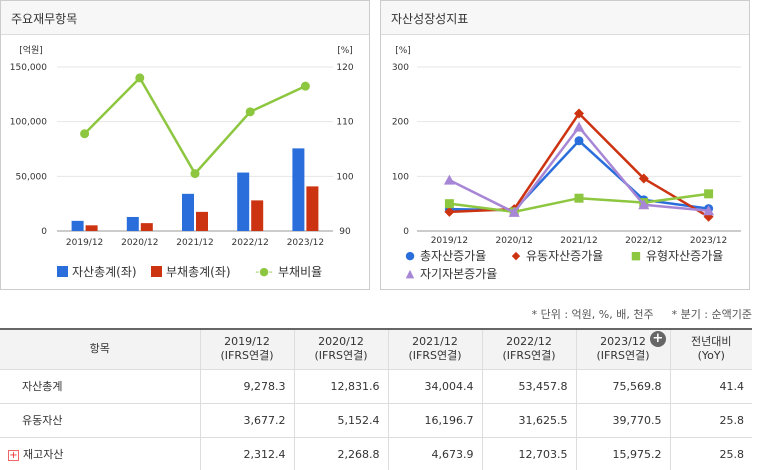 This screenshot has width=760, height=470. Describe the element at coordinates (246, 386) in the screenshot. I see `cell-value: 9,278.3` at that location.